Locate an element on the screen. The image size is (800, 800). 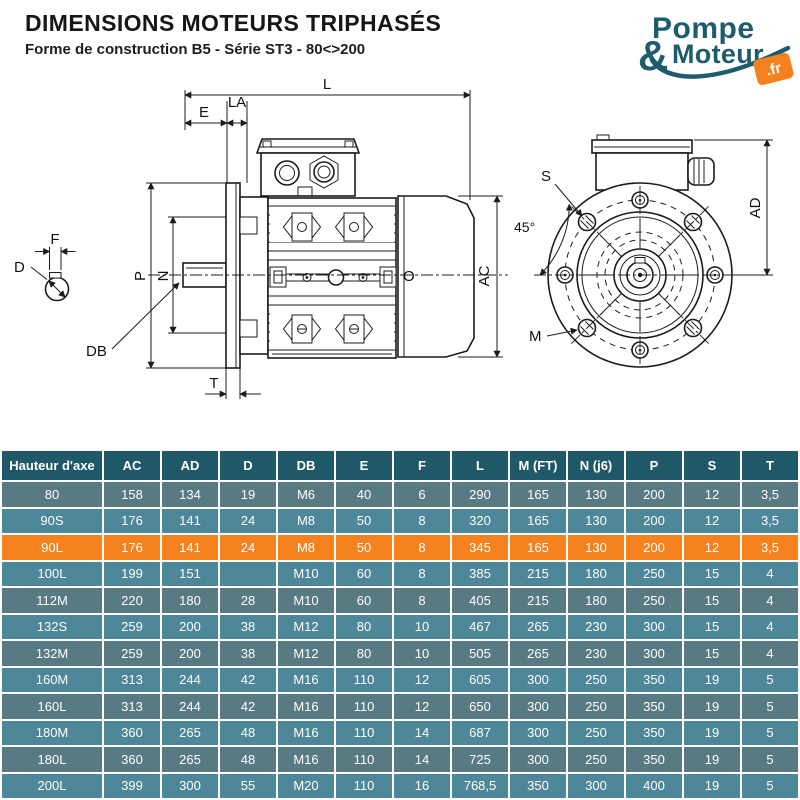
table-cell: 345 is located at coordinates (480, 547).